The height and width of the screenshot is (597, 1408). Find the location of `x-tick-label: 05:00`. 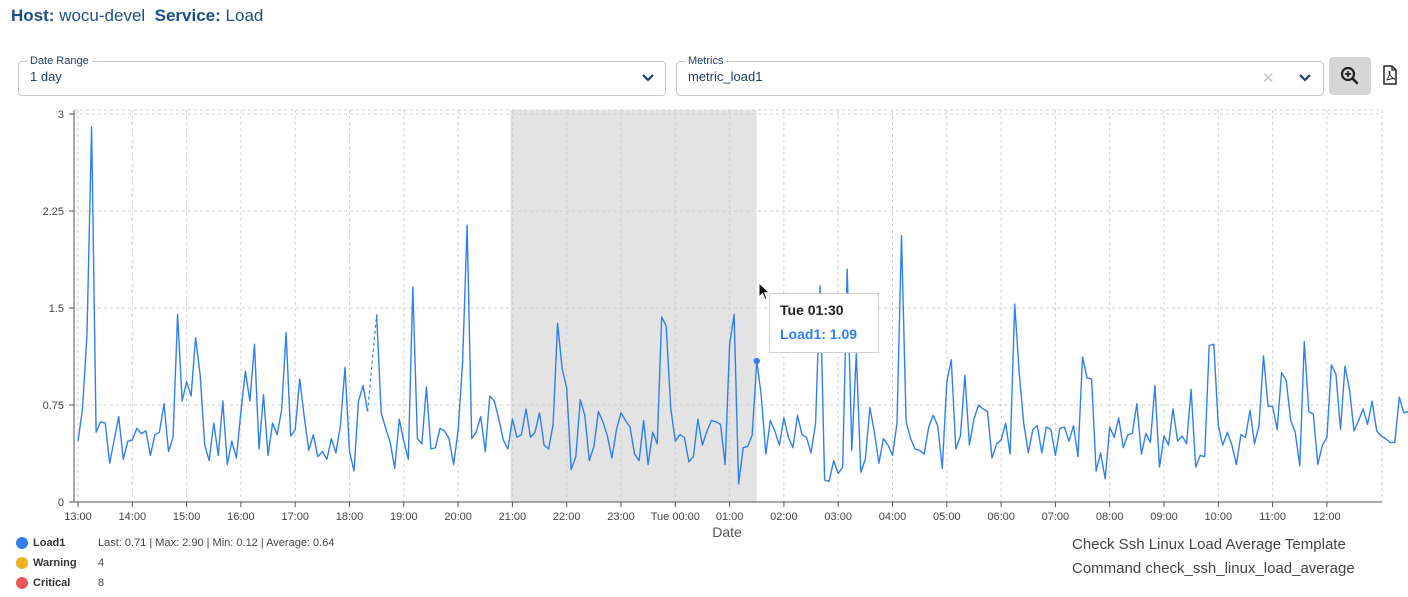

x-tick-label: 05:00 is located at coordinates (947, 517).